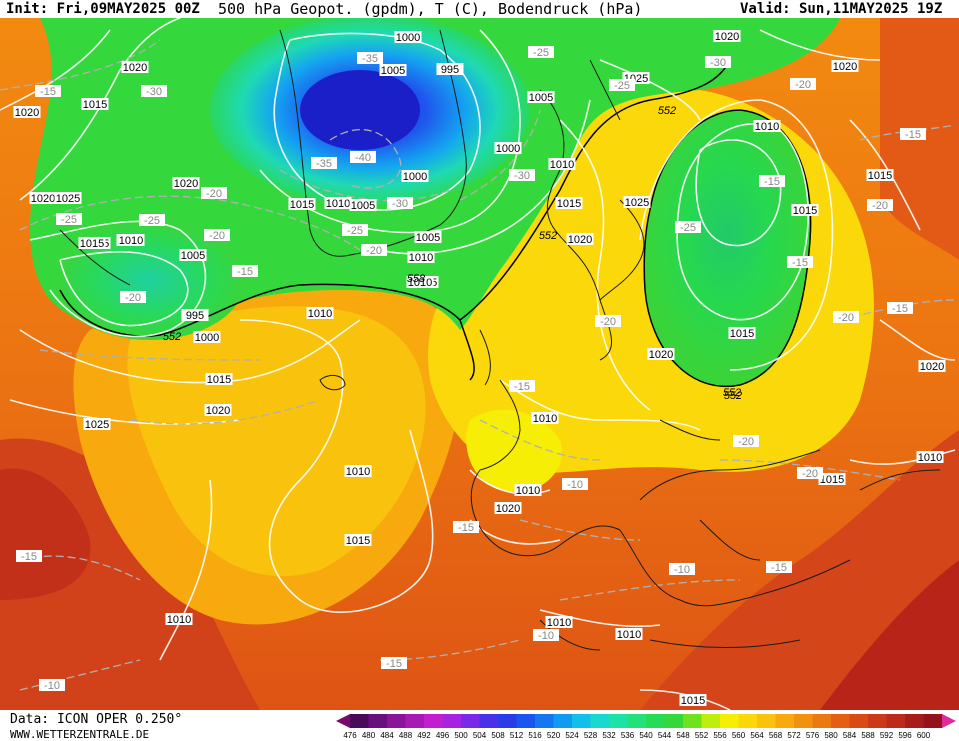 Image resolution: width=959 pixels, height=741 pixels. What do you see at coordinates (553, 735) in the screenshot?
I see `legend-tick-label: 520` at bounding box center [553, 735].